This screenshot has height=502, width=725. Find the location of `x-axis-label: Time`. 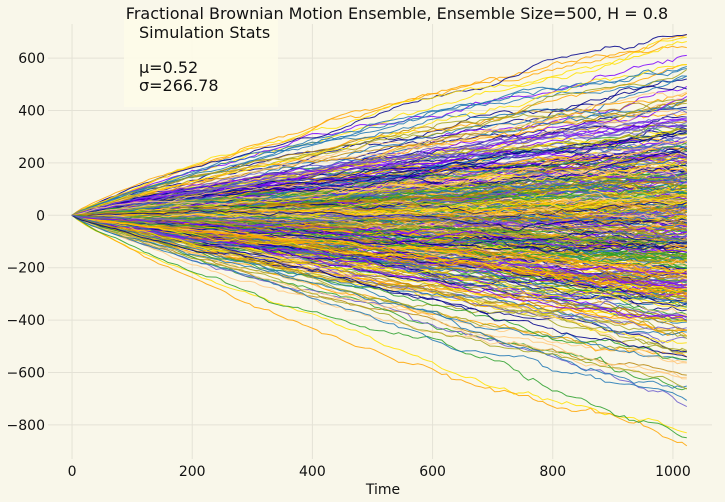

x-axis-label: Time is located at coordinates (382, 490).